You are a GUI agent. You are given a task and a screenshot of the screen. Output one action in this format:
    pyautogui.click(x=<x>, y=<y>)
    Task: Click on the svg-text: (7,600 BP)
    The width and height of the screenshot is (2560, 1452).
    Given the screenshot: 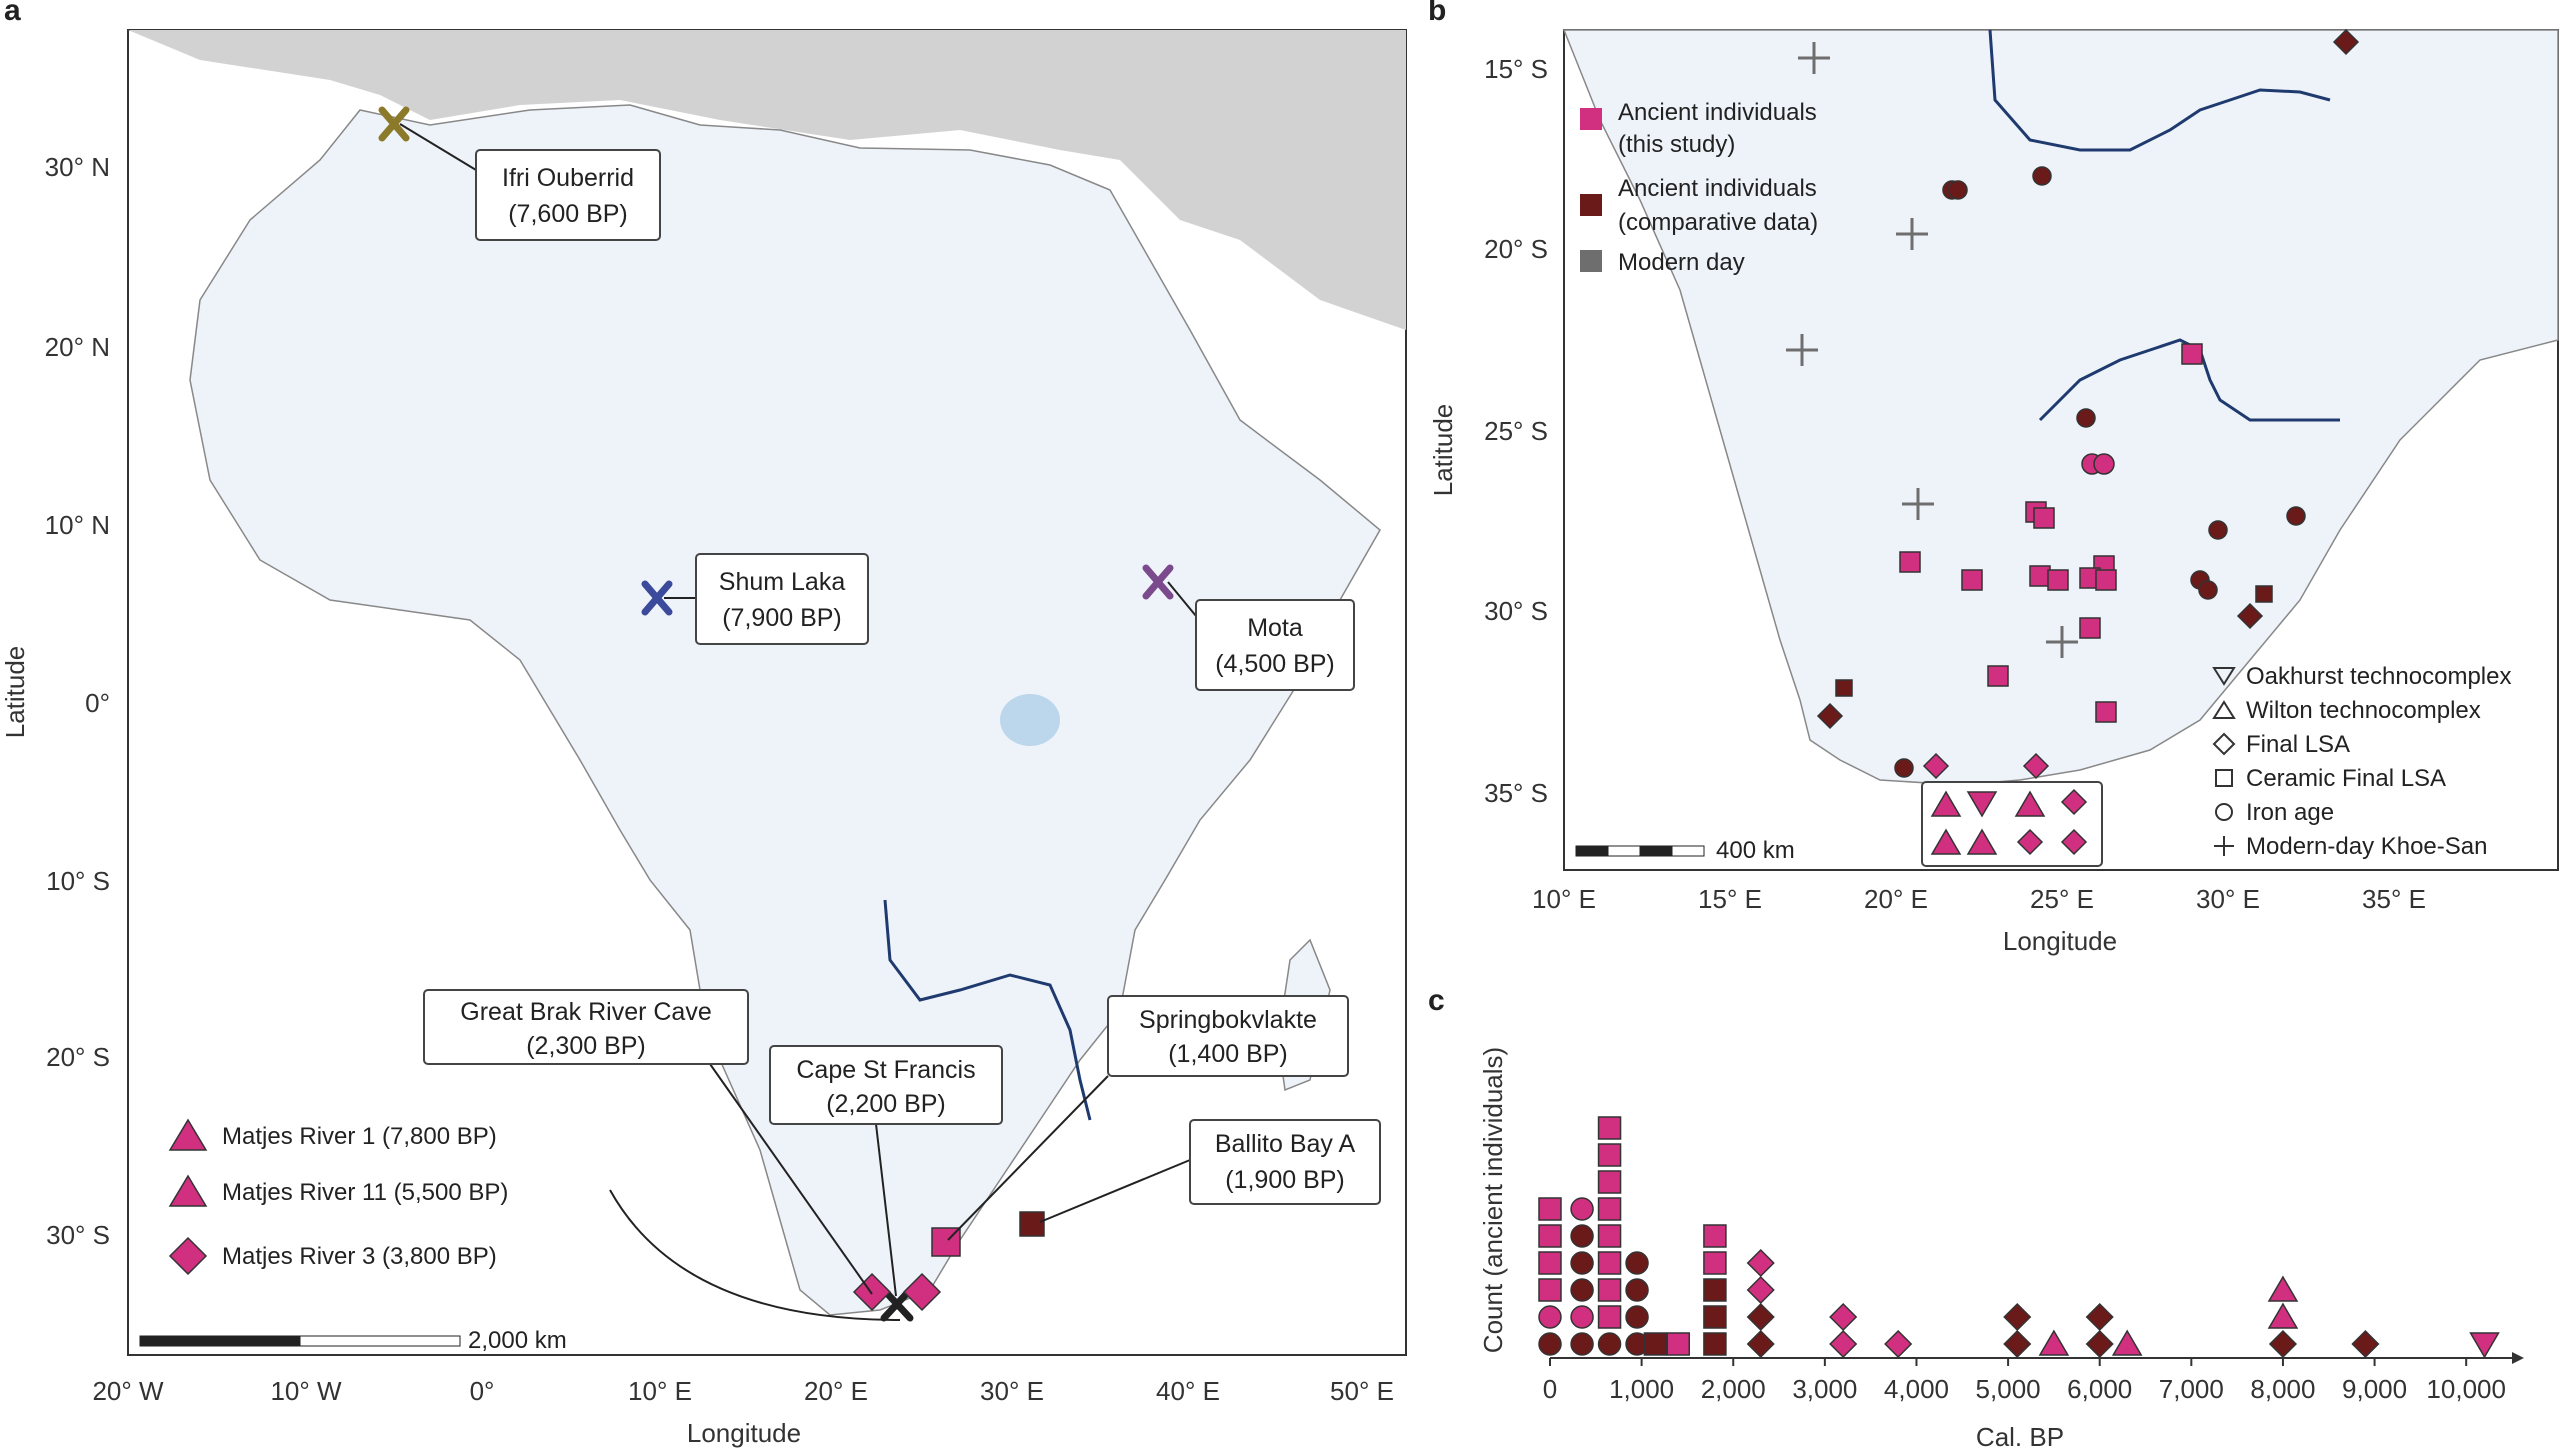 What is the action you would take?
    pyautogui.click(x=568, y=214)
    